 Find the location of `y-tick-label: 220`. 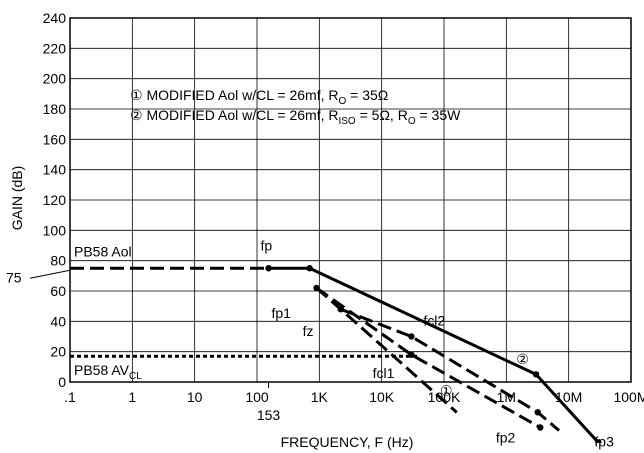

y-tick-label: 220 is located at coordinates (55, 48).